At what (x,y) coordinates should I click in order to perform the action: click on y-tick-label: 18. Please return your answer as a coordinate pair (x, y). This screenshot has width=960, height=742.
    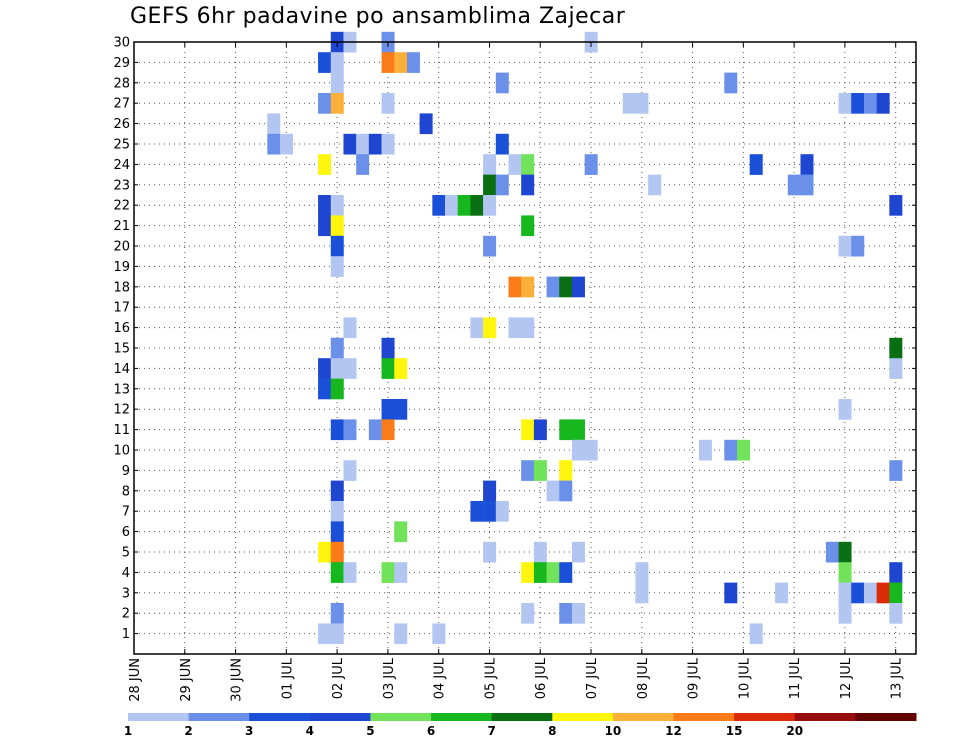
    Looking at the image, I should click on (121, 287).